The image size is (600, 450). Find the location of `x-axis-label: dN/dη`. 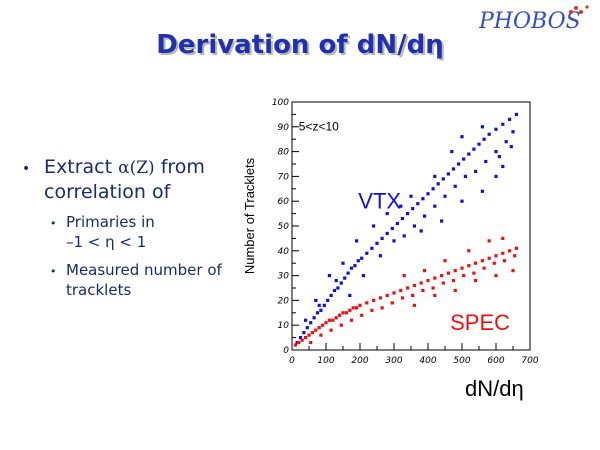

x-axis-label: dN/dη is located at coordinates (494, 388).